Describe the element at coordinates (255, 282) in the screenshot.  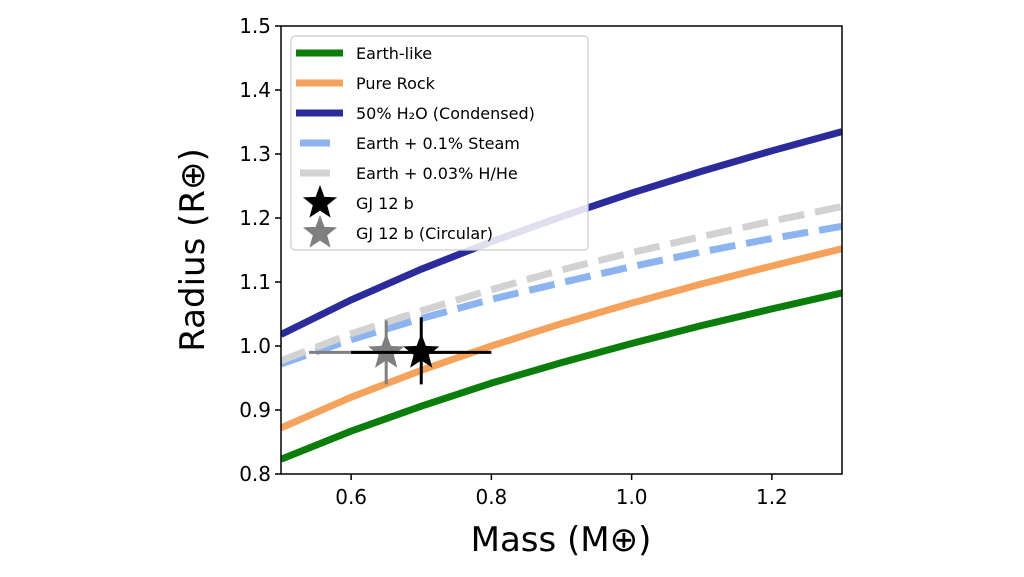
I see `y-tick-label: 1.1` at that location.